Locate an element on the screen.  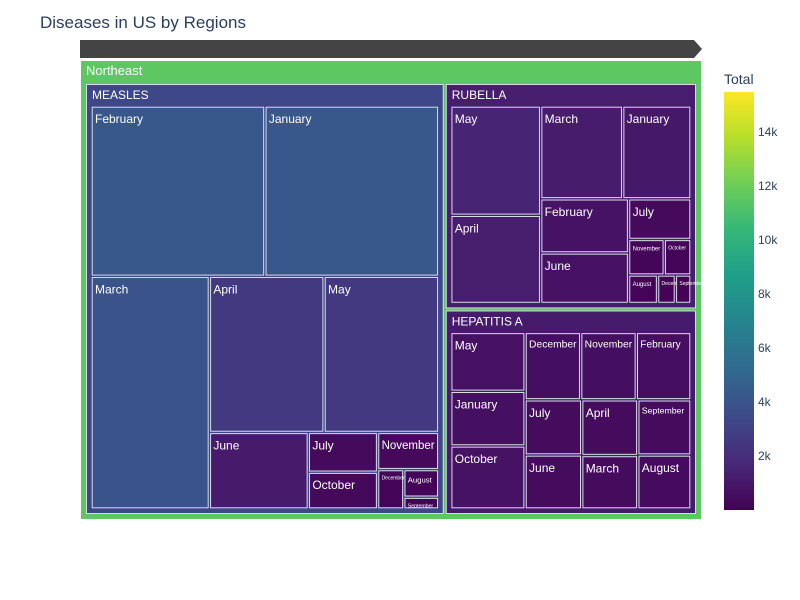
disease-label: RUBELLA is located at coordinates (479, 95).